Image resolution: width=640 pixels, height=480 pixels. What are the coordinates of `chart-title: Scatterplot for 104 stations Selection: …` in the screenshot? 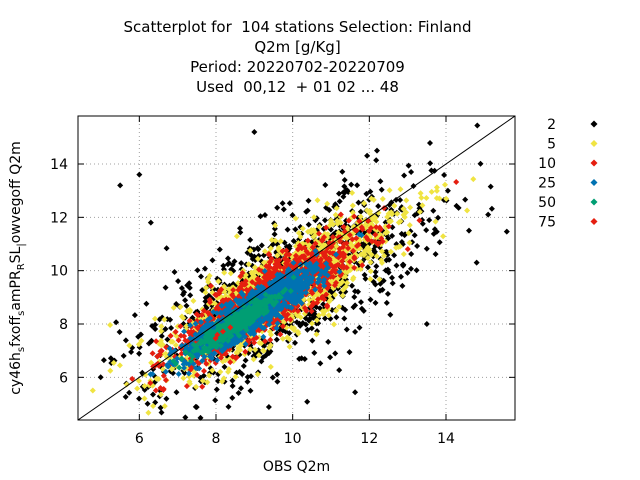 It's located at (297, 57).